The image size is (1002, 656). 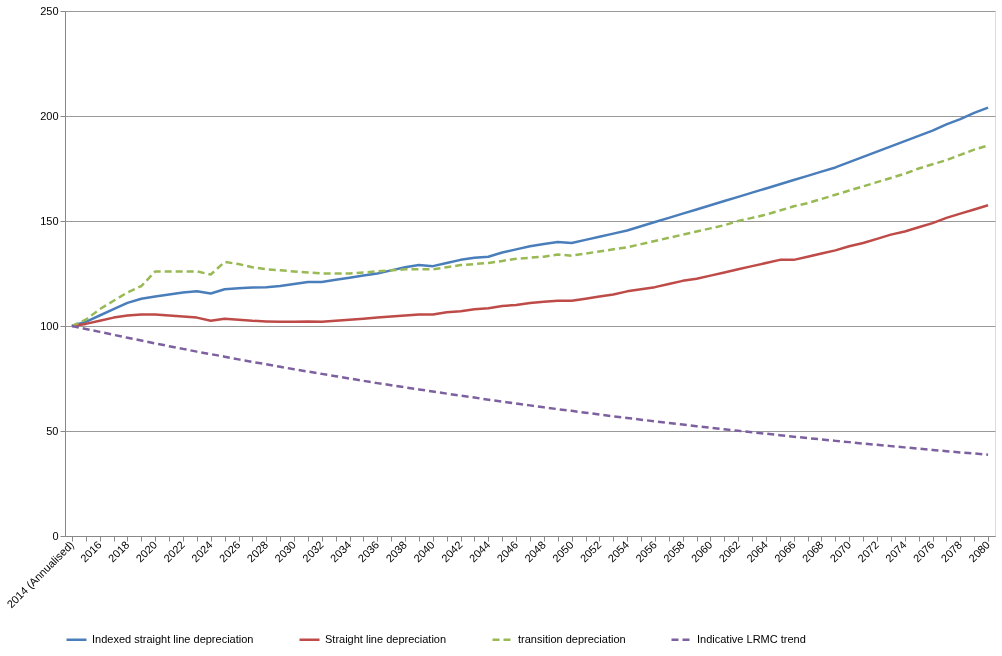 I want to click on legend-label: Indexed straight line depreciation, so click(x=173, y=638).